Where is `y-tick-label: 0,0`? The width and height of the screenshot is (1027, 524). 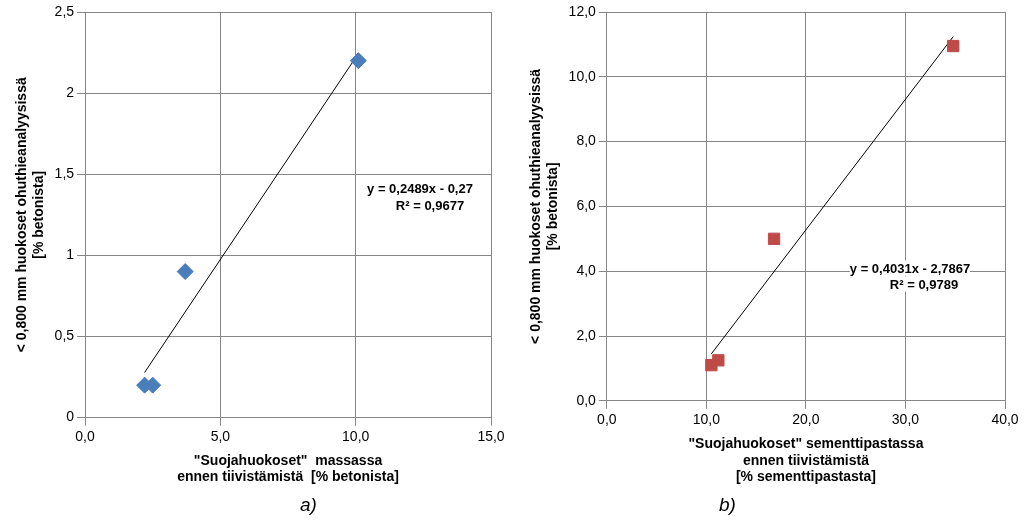
y-tick-label: 0,0 is located at coordinates (586, 399).